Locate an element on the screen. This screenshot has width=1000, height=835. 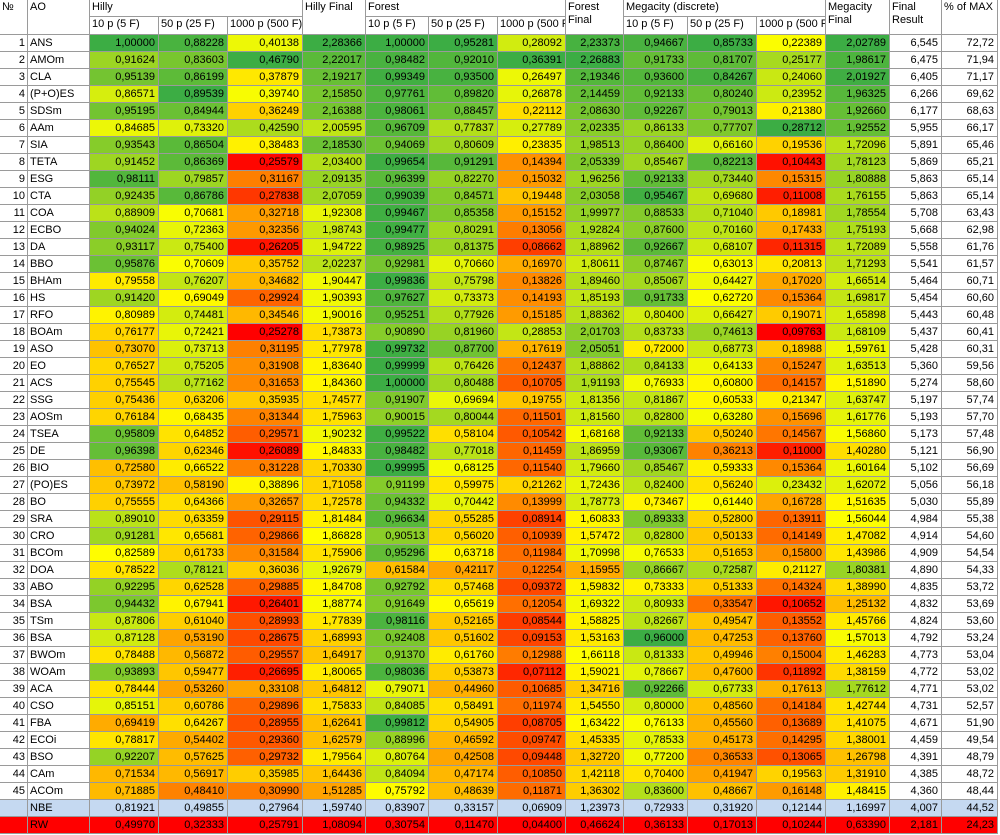
score-cell: 1,46283 is located at coordinates (858, 655).